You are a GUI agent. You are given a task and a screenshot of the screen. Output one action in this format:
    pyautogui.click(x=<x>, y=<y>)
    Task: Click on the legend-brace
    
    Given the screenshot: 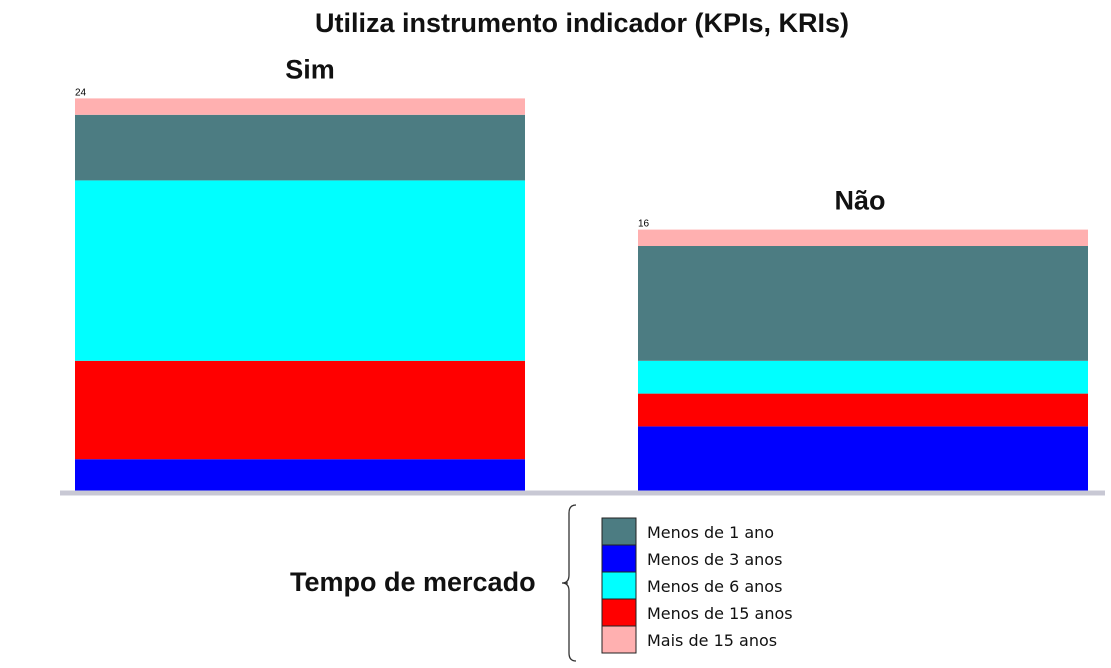 What is the action you would take?
    pyautogui.click(x=569, y=583)
    